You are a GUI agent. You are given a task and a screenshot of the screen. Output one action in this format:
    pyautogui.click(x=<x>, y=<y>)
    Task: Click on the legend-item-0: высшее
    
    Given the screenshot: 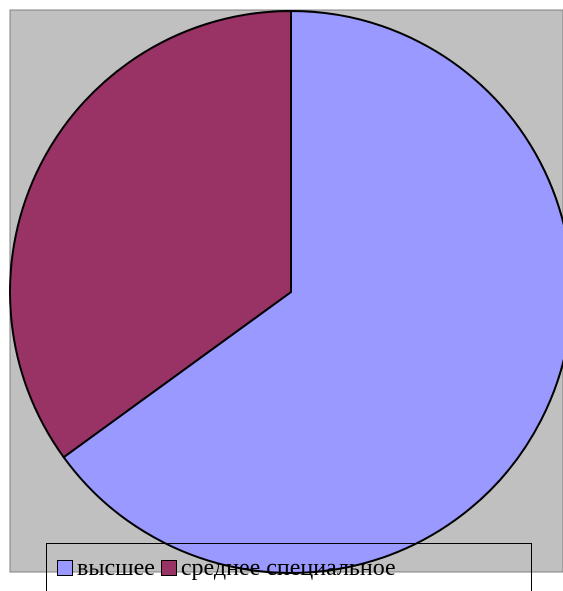 What is the action you would take?
    pyautogui.click(x=106, y=568)
    